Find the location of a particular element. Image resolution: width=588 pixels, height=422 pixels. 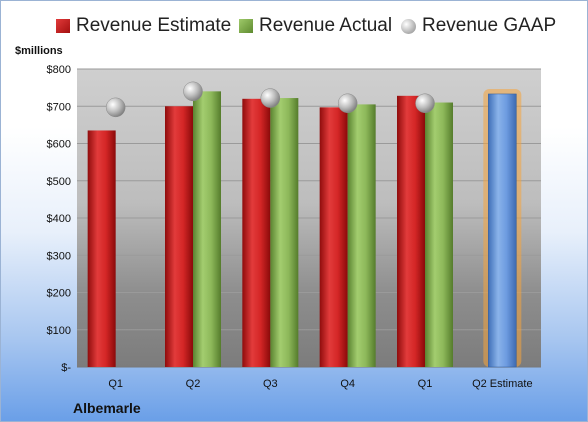

y-tick-label: $200 is located at coordinates (59, 294).